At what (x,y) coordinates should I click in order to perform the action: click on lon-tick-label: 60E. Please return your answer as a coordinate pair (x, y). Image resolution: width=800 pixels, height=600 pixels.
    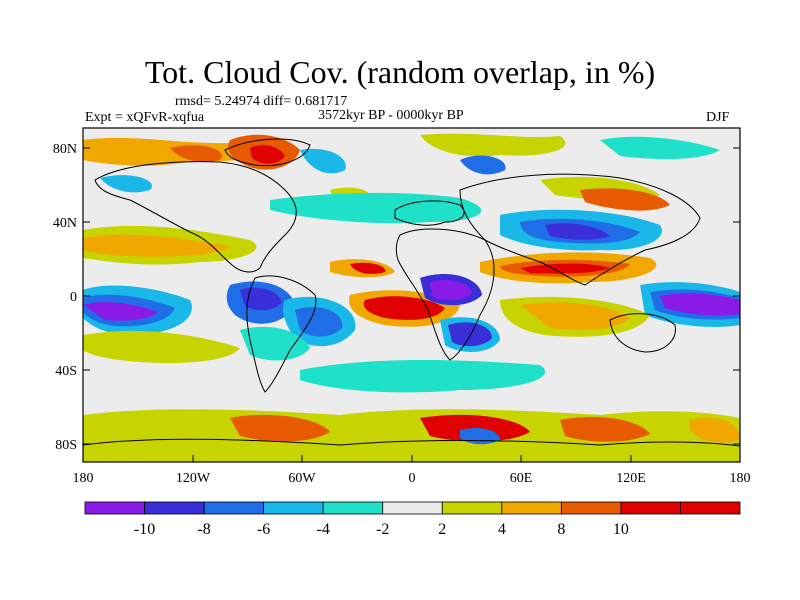
    Looking at the image, I should click on (521, 478).